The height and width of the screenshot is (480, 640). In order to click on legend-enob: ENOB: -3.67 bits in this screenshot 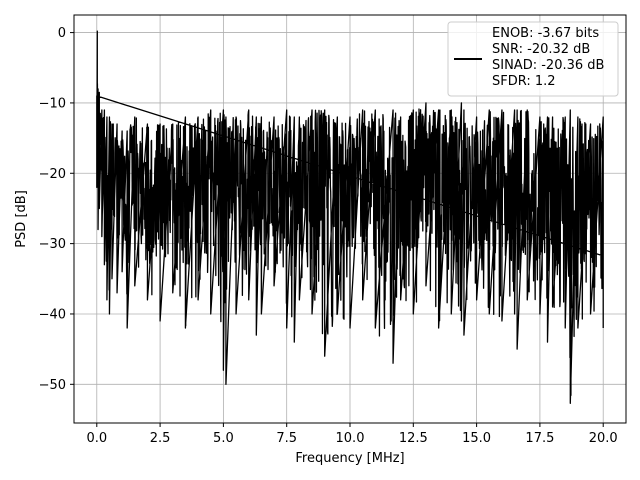, I will do `click(545, 33)`.